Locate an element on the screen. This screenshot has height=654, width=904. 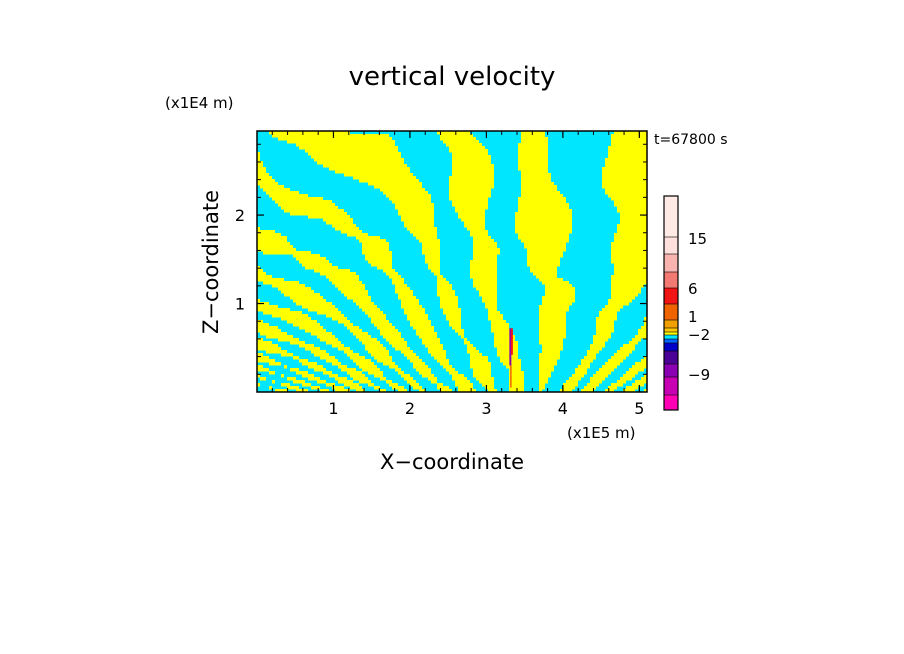
y-tick-label: 1 is located at coordinates (240, 304).